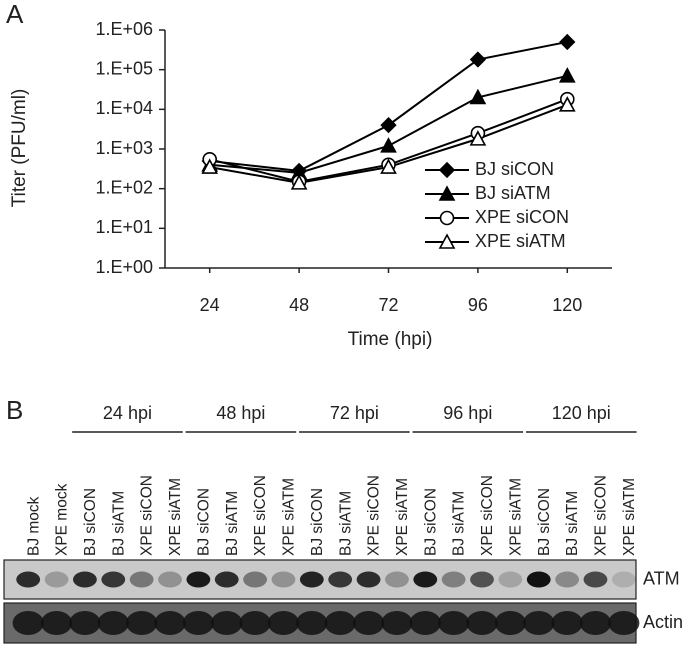  I want to click on y-tick-label: 1.E+01, so click(124, 227).